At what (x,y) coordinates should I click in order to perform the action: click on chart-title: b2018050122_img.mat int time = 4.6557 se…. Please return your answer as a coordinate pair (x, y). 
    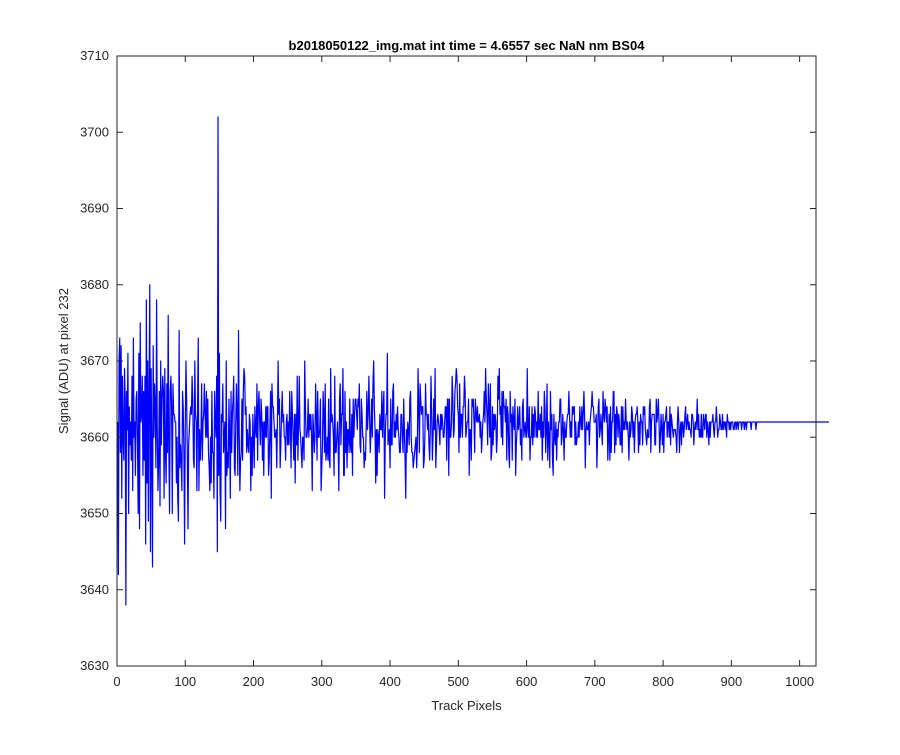
    Looking at the image, I should click on (467, 45).